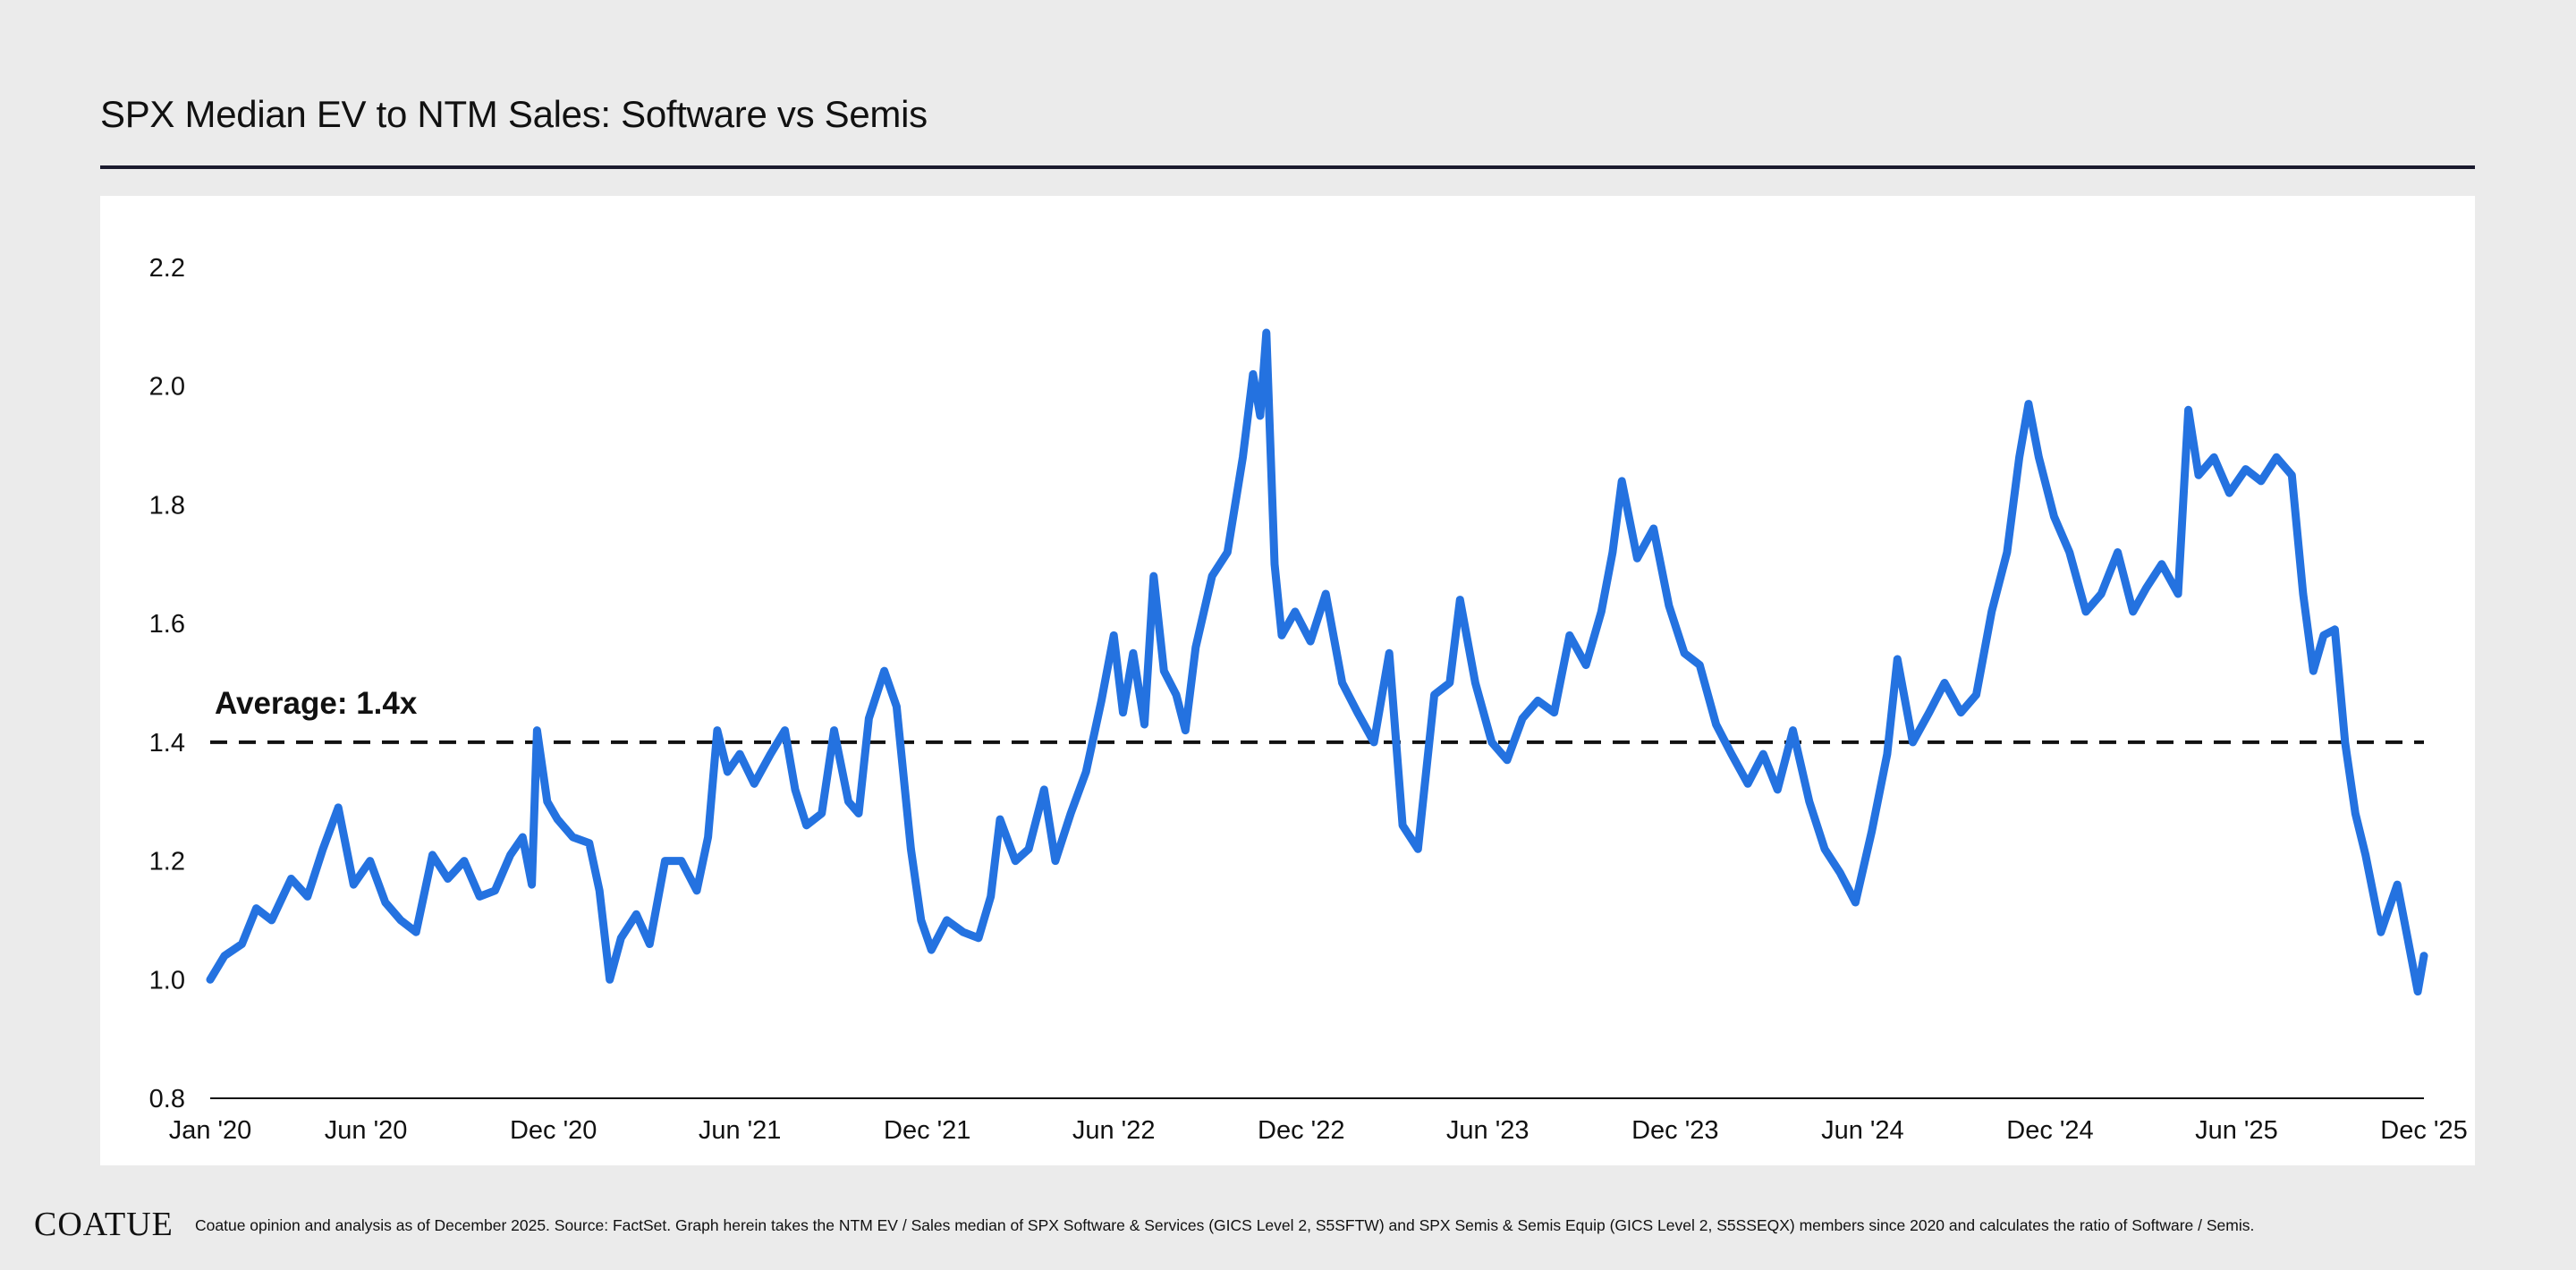 The width and height of the screenshot is (2576, 1270). I want to click on company-logo: COATUE, so click(104, 1224).